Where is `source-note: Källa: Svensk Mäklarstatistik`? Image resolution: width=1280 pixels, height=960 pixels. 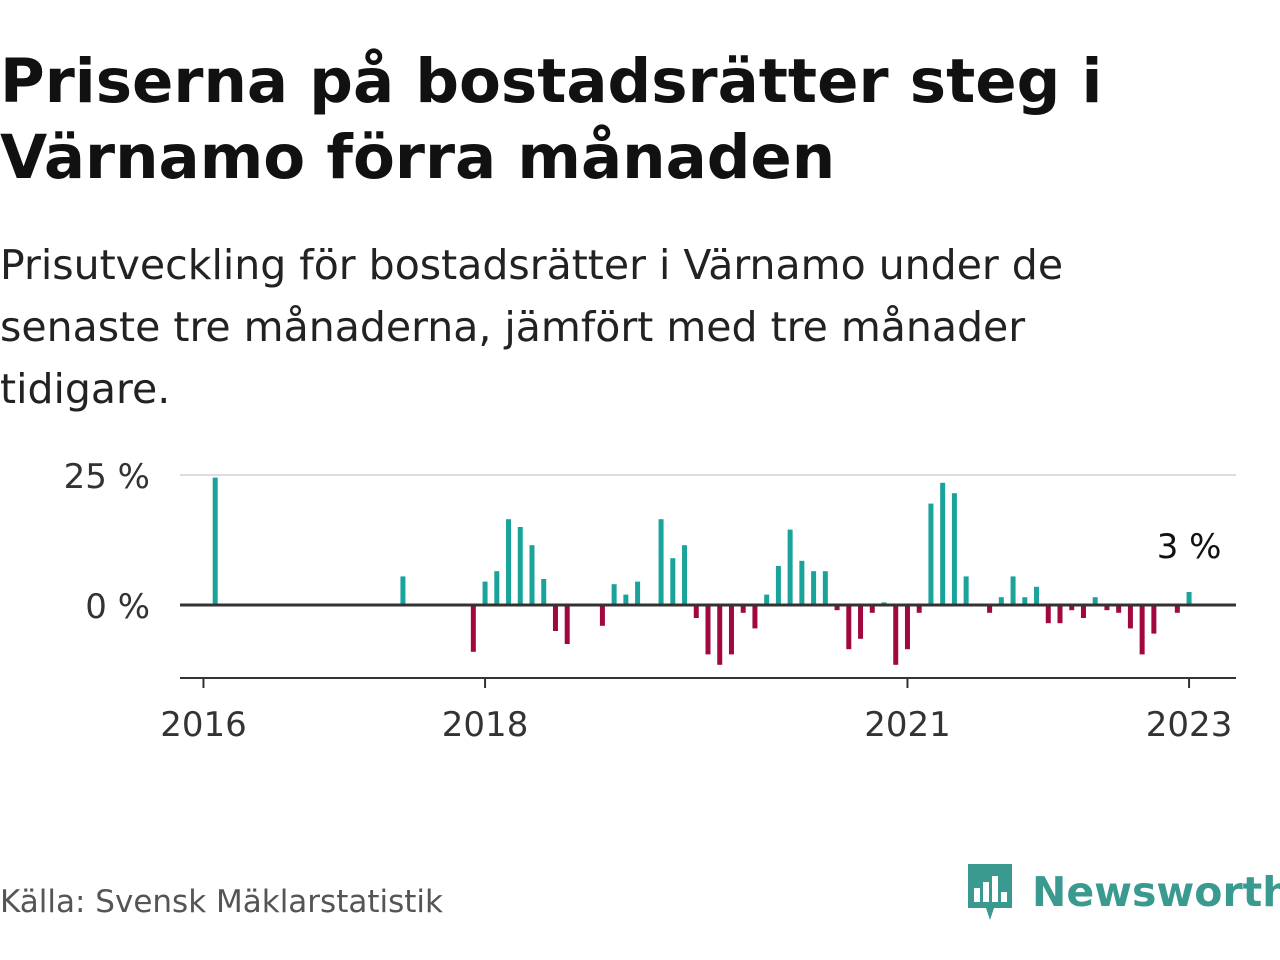
source-note: Källa: Svensk Mäklarstatistik is located at coordinates (221, 902).